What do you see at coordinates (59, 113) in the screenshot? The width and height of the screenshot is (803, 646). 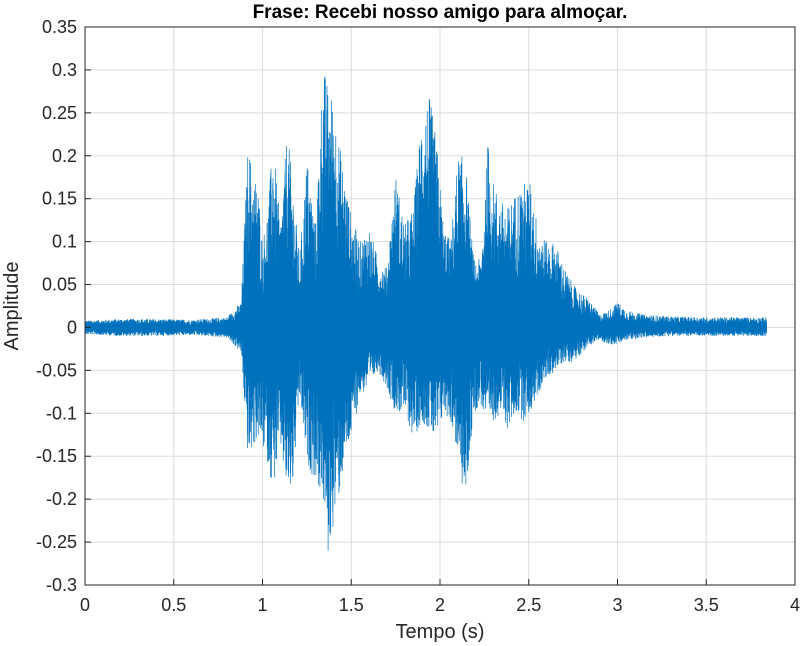 I see `y-tick-label: 0.25` at bounding box center [59, 113].